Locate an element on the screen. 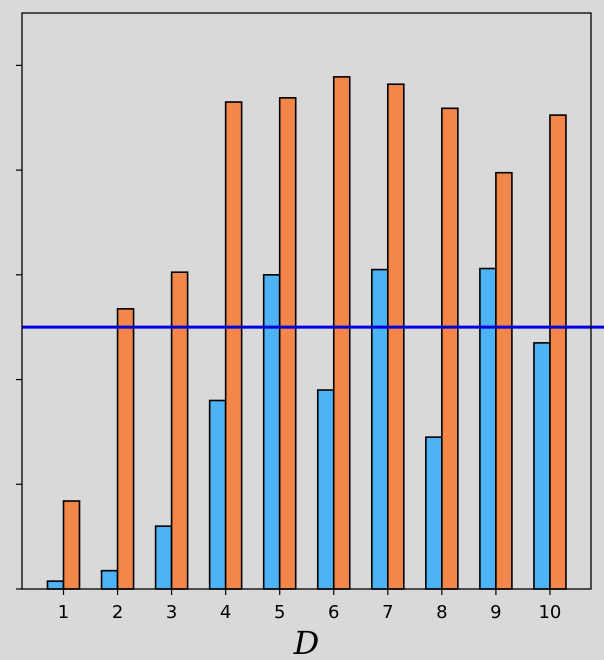  x-tick-label: 5 is located at coordinates (279, 612).